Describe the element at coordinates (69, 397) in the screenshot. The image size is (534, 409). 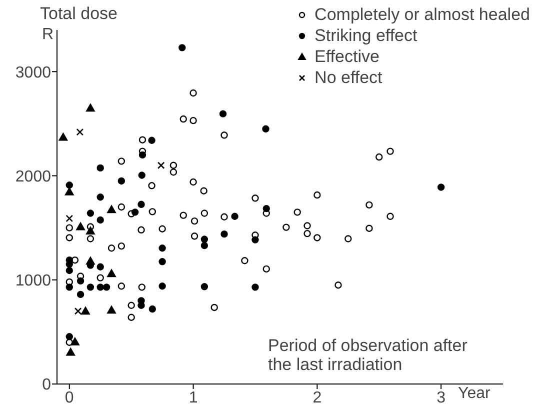
I see `x-tick-label: 0` at that location.